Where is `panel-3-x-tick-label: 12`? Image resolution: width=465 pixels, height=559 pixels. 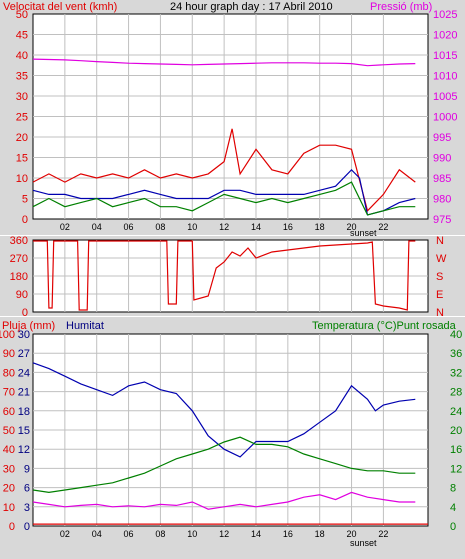 panel-3-x-tick-label: 12 is located at coordinates (224, 534).